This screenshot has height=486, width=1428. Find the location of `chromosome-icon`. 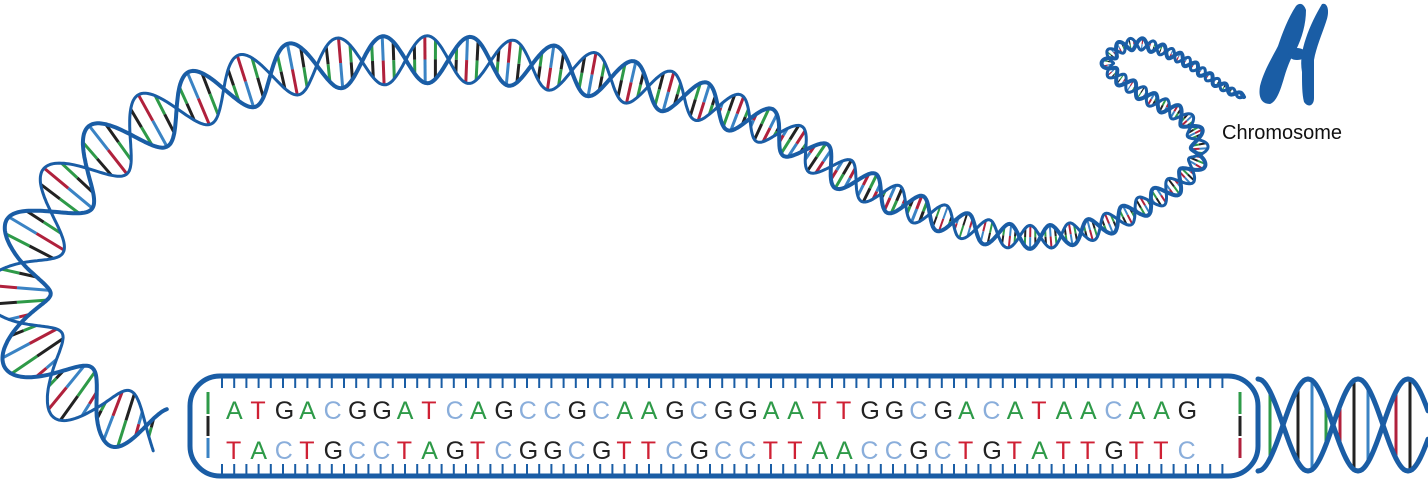

chromosome-icon is located at coordinates (1294, 54).